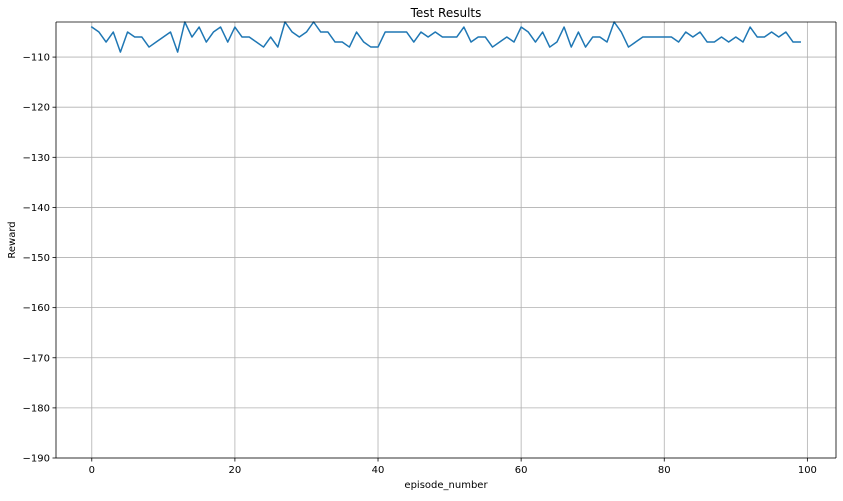 This screenshot has height=501, width=843. Describe the element at coordinates (36, 208) in the screenshot. I see `y-tick-label: −140` at that location.